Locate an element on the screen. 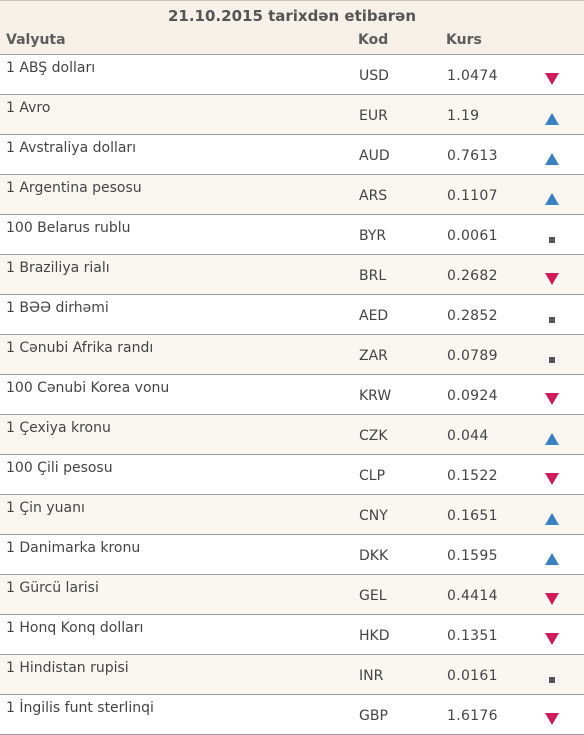  table-header: Valyuta Kod Kurs is located at coordinates (292, 41).